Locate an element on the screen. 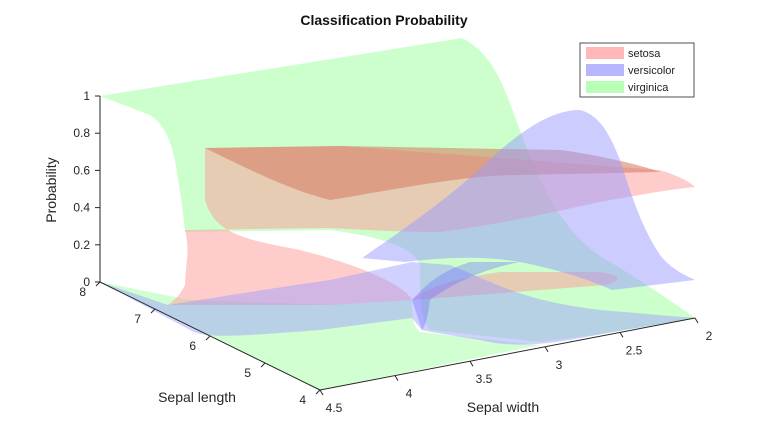 The image size is (768, 435). x-tick-label: 3.5 is located at coordinates (484, 379).